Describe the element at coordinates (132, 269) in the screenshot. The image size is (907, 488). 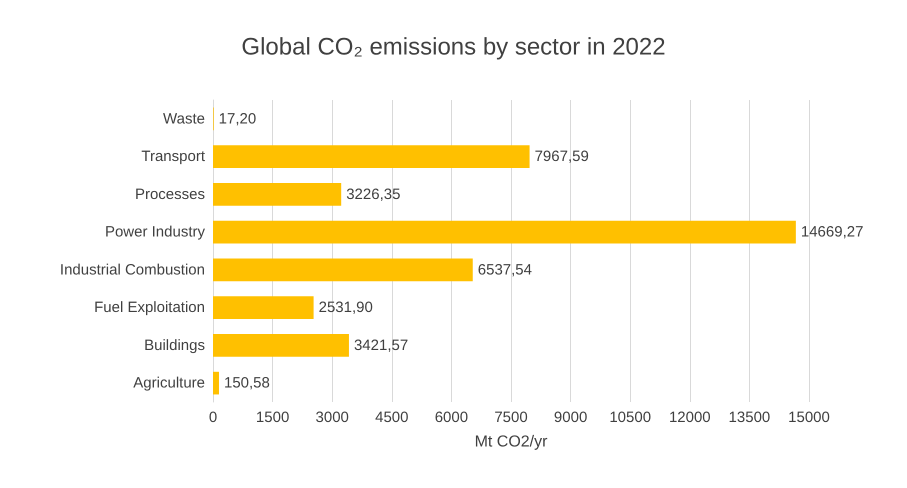
I see `y-tick-label: Industrial Combustion` at that location.